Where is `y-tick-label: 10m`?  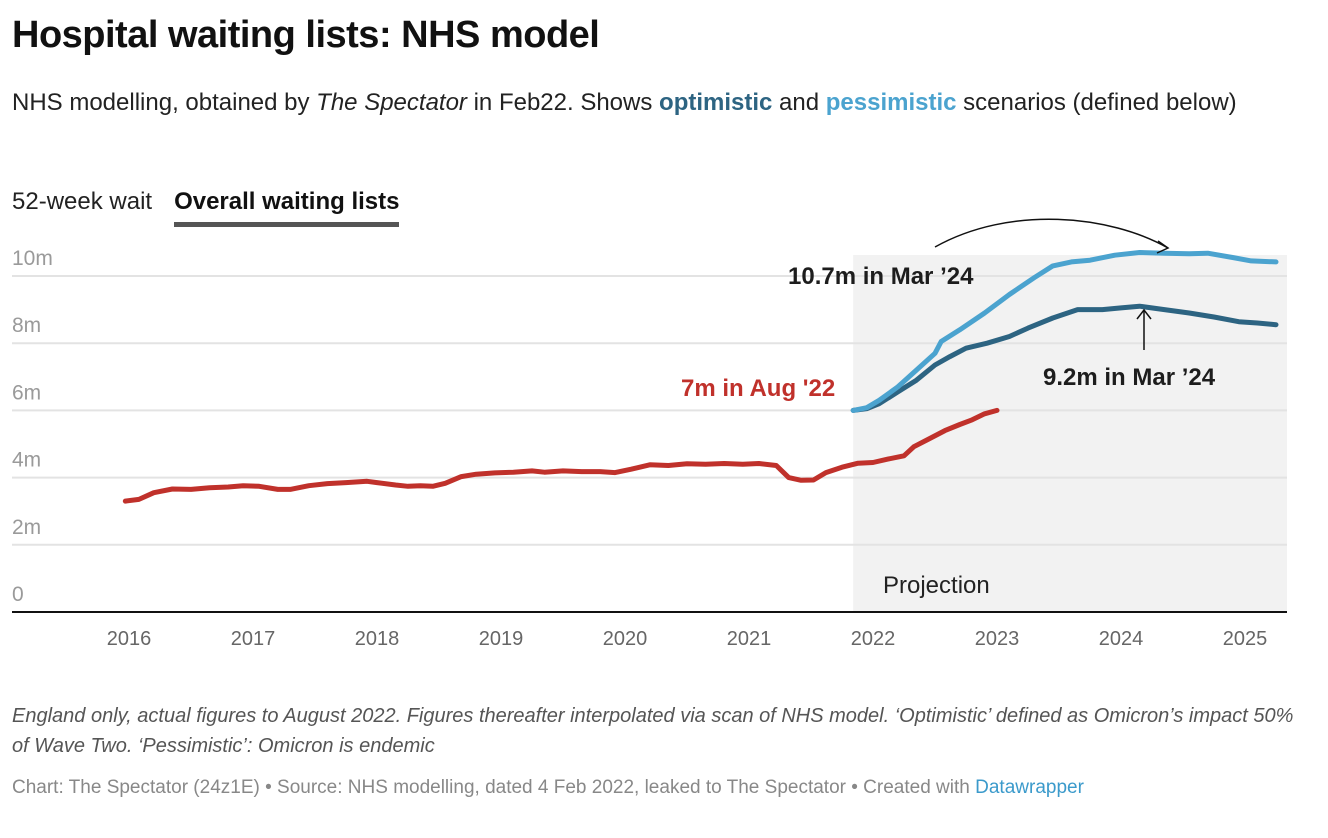
y-tick-label: 10m is located at coordinates (32, 258).